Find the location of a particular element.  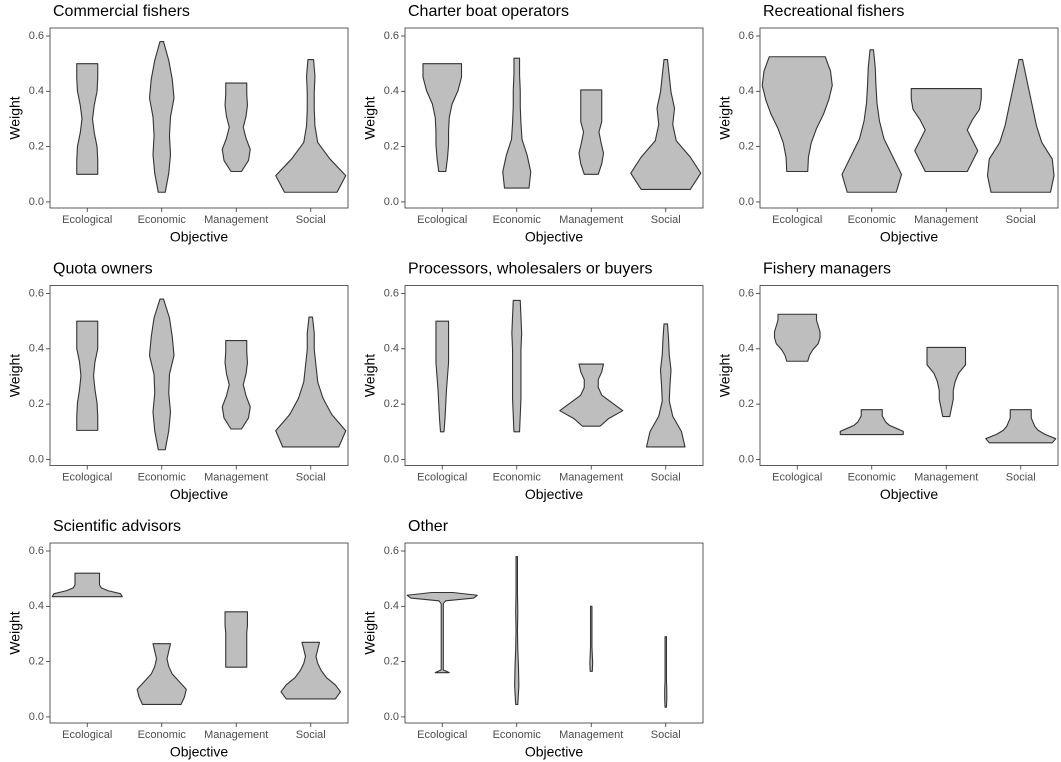

panel-title: Other is located at coordinates (428, 526).